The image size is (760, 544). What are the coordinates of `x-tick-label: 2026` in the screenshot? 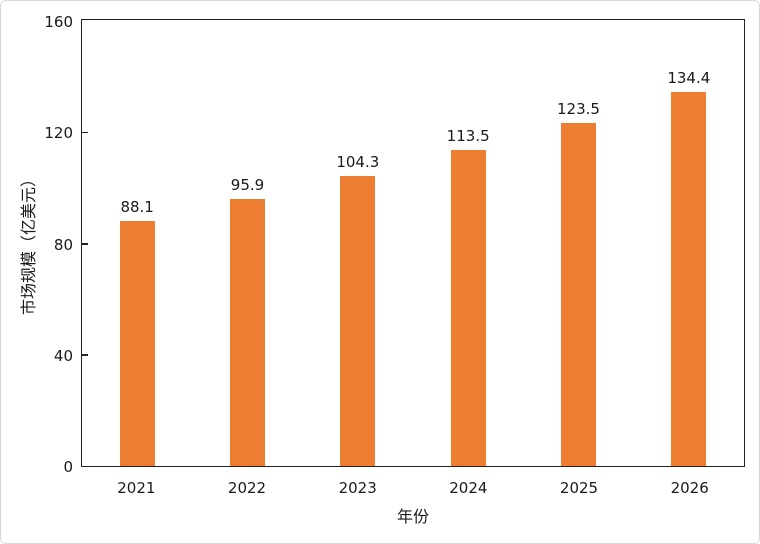 It's located at (689, 488).